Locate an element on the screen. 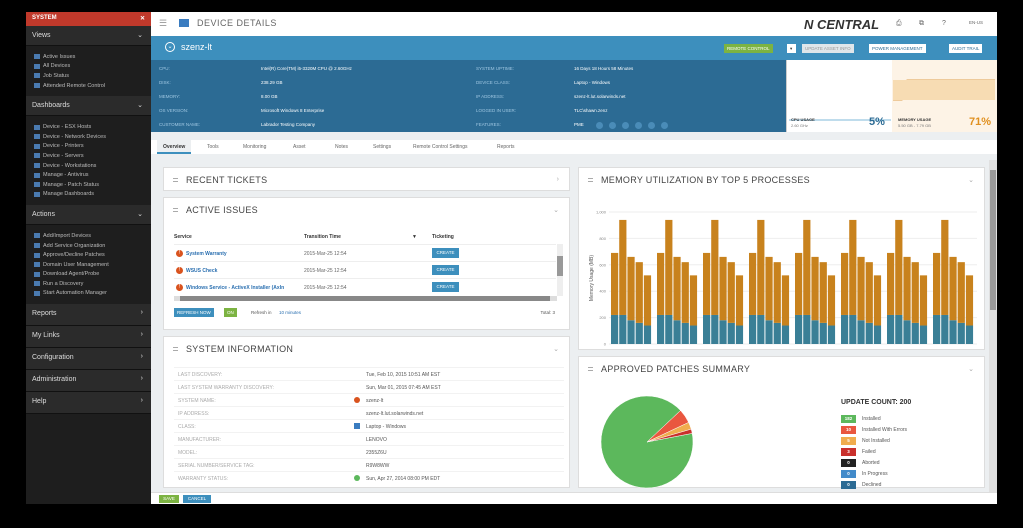 Image resolution: width=1023 pixels, height=528 pixels. chevron-right-icon: › is located at coordinates (557, 179).